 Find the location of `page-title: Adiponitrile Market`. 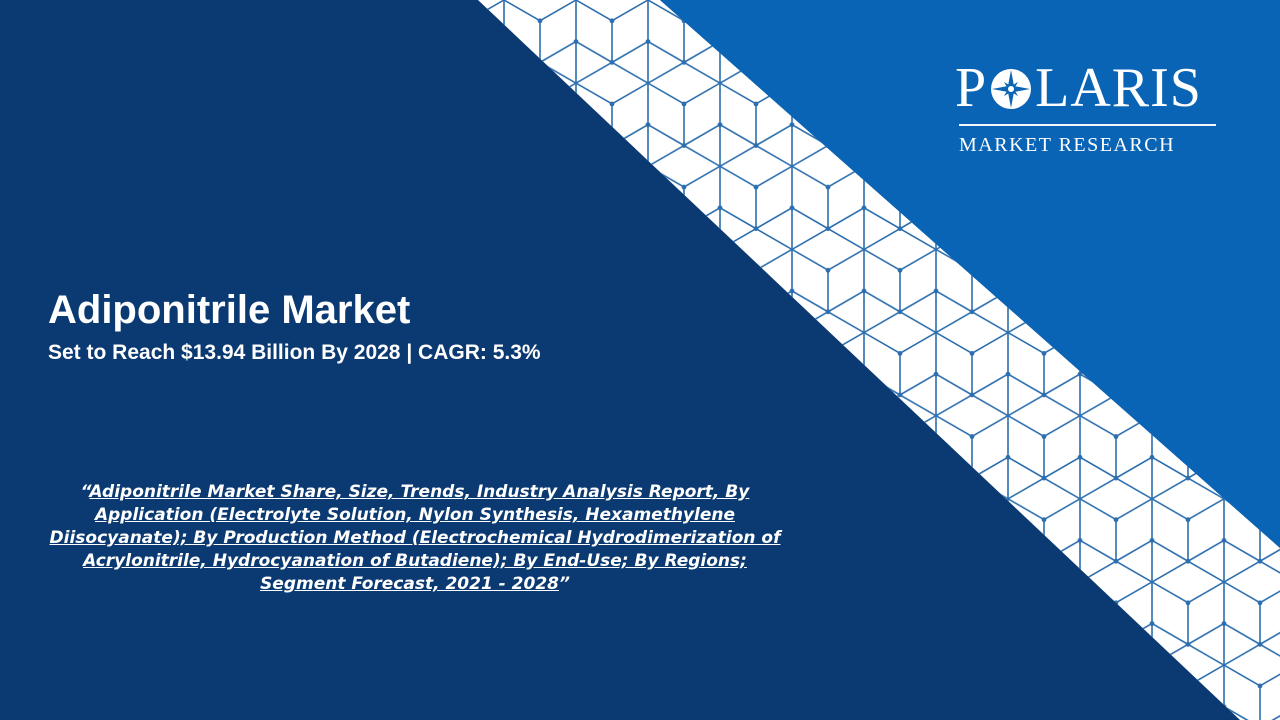

page-title: Adiponitrile Market is located at coordinates (229, 310).